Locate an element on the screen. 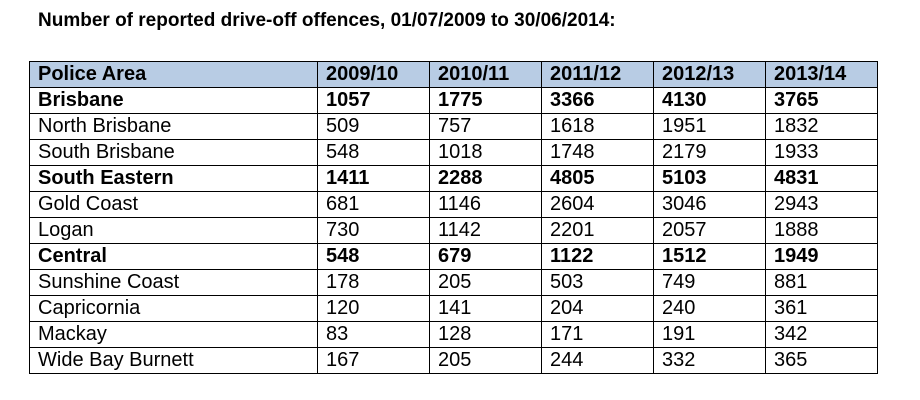 This screenshot has height=400, width=920. offence-count-cell: 3366 is located at coordinates (597, 100).